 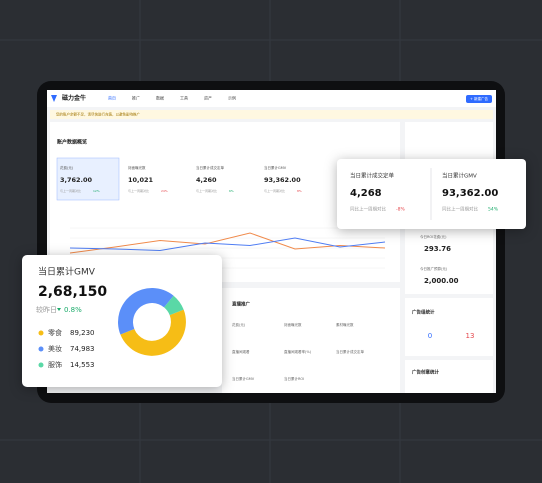 What do you see at coordinates (400, 210) in the screenshot?
I see `popup-change: -8%` at bounding box center [400, 210].